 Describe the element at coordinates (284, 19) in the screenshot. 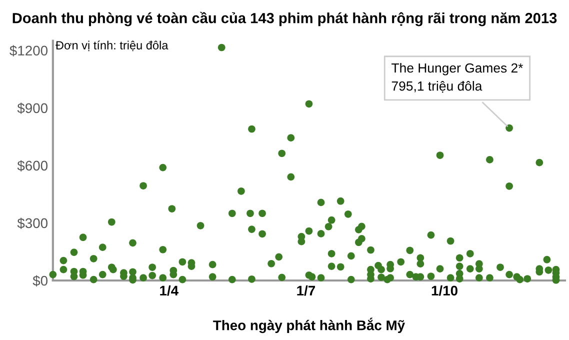

I see `chart-title: Doanh thu phòng vé toàn cầu của 143 phim phát hành rộng rãi trong năm 2013` at that location.